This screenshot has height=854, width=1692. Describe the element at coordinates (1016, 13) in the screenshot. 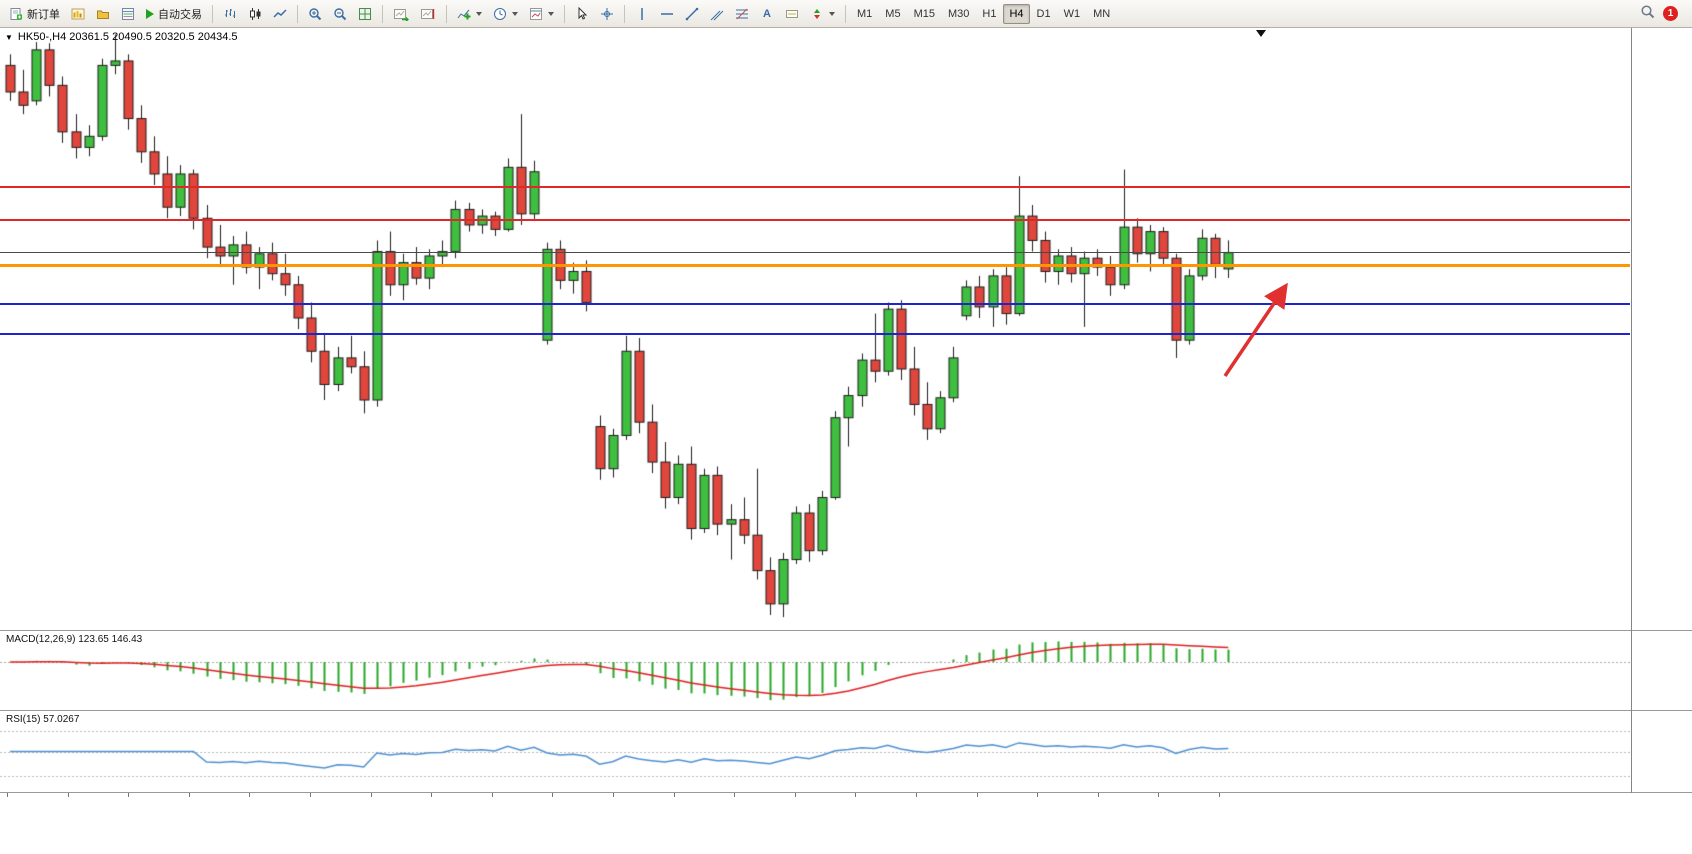

I see `timeframe-button-h4: H4` at that location.